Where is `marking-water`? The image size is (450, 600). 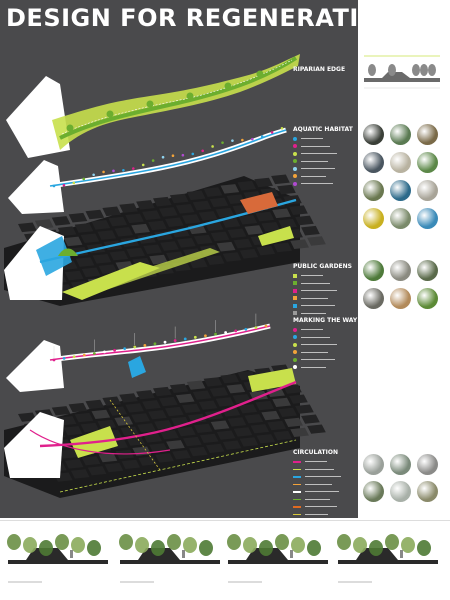
marking-water is located at coordinates (137, 367).